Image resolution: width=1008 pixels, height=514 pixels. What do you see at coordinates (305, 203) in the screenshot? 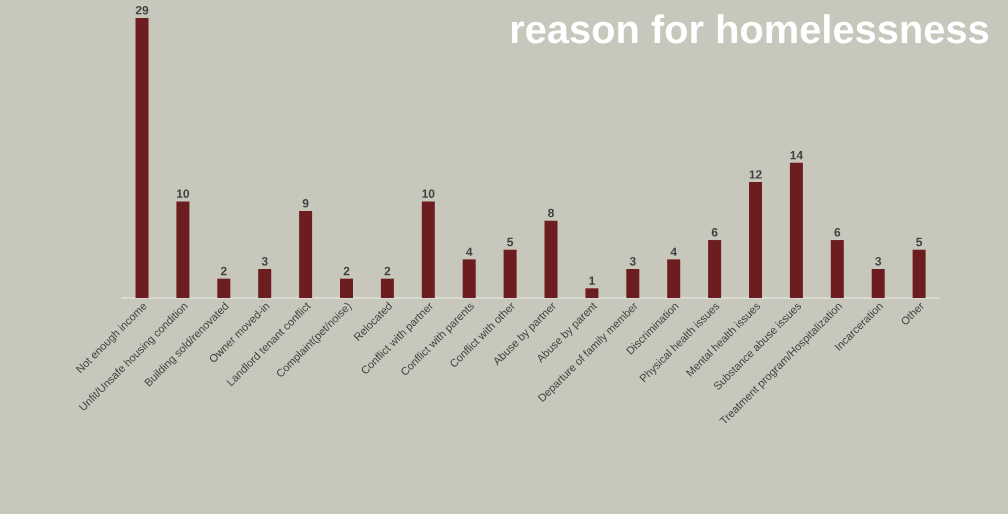
I see `data-label: 9` at bounding box center [305, 203].